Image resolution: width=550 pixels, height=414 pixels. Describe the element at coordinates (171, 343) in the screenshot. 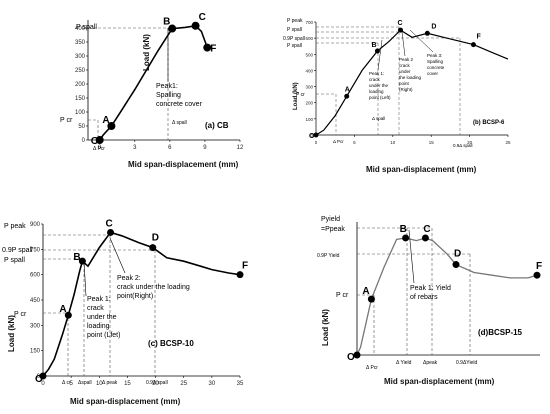

I see `panel-bcsp10-panel-label: (c) BCSP-10` at that location.